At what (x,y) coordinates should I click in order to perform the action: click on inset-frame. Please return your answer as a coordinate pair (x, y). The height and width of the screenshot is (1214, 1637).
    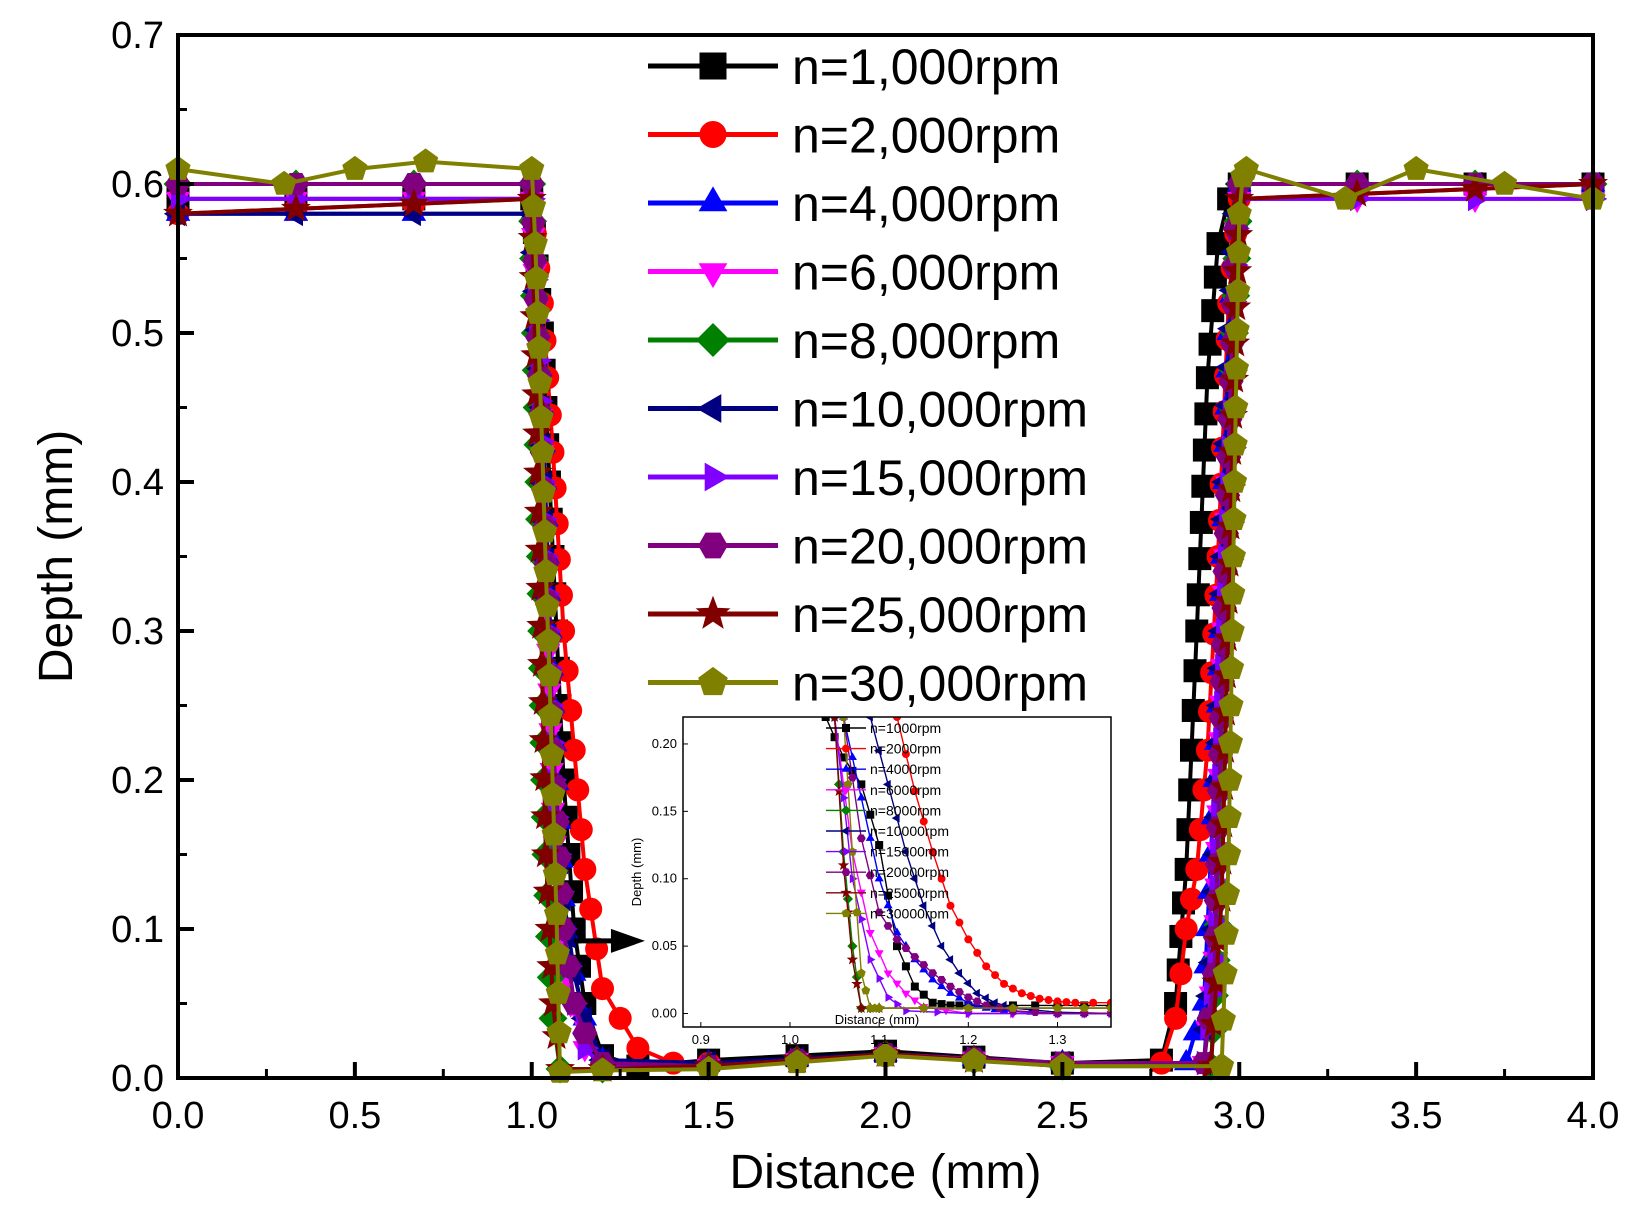
    Looking at the image, I should click on (897, 872).